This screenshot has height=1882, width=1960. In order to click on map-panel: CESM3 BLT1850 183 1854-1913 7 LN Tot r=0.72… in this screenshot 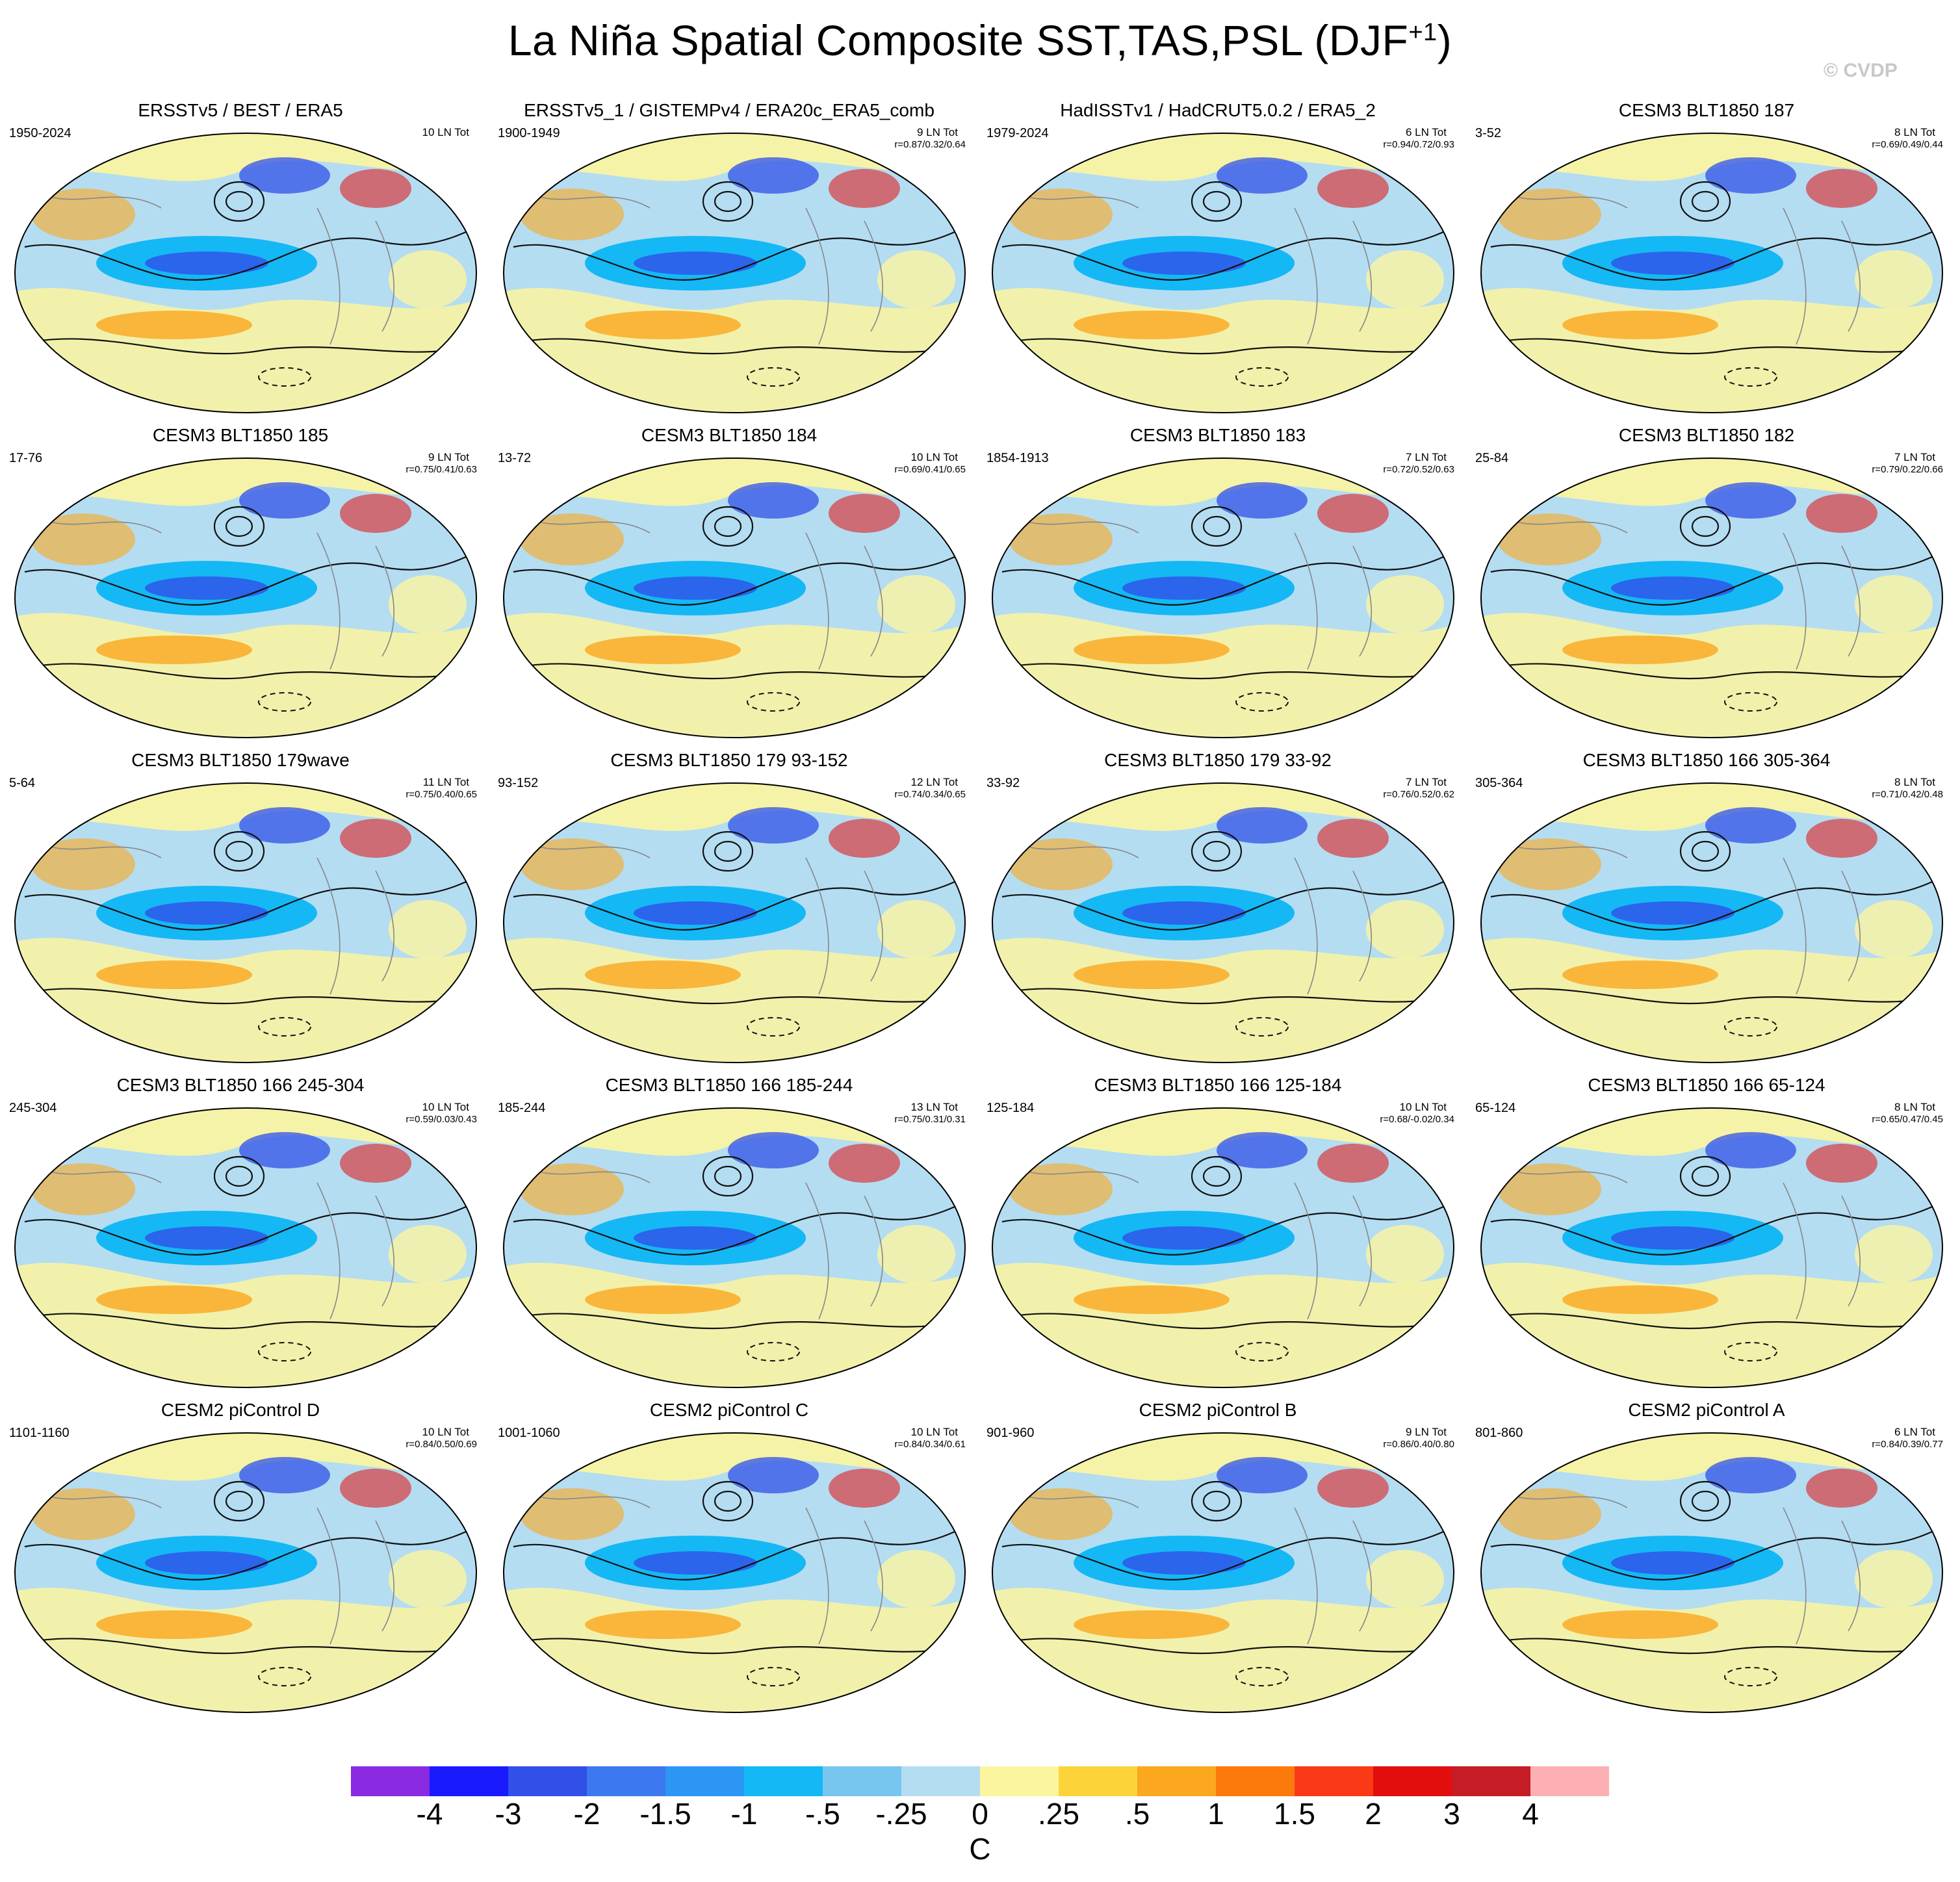, I will do `click(1217, 584)`.